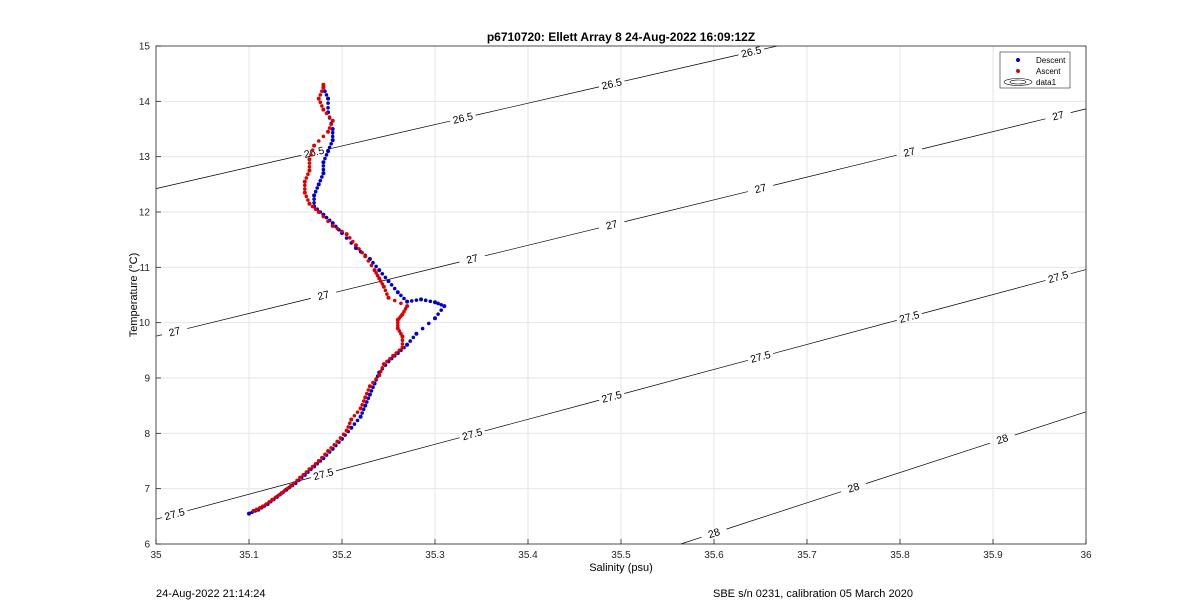  Describe the element at coordinates (528, 555) in the screenshot. I see `x-tick-label: 35.4` at that location.